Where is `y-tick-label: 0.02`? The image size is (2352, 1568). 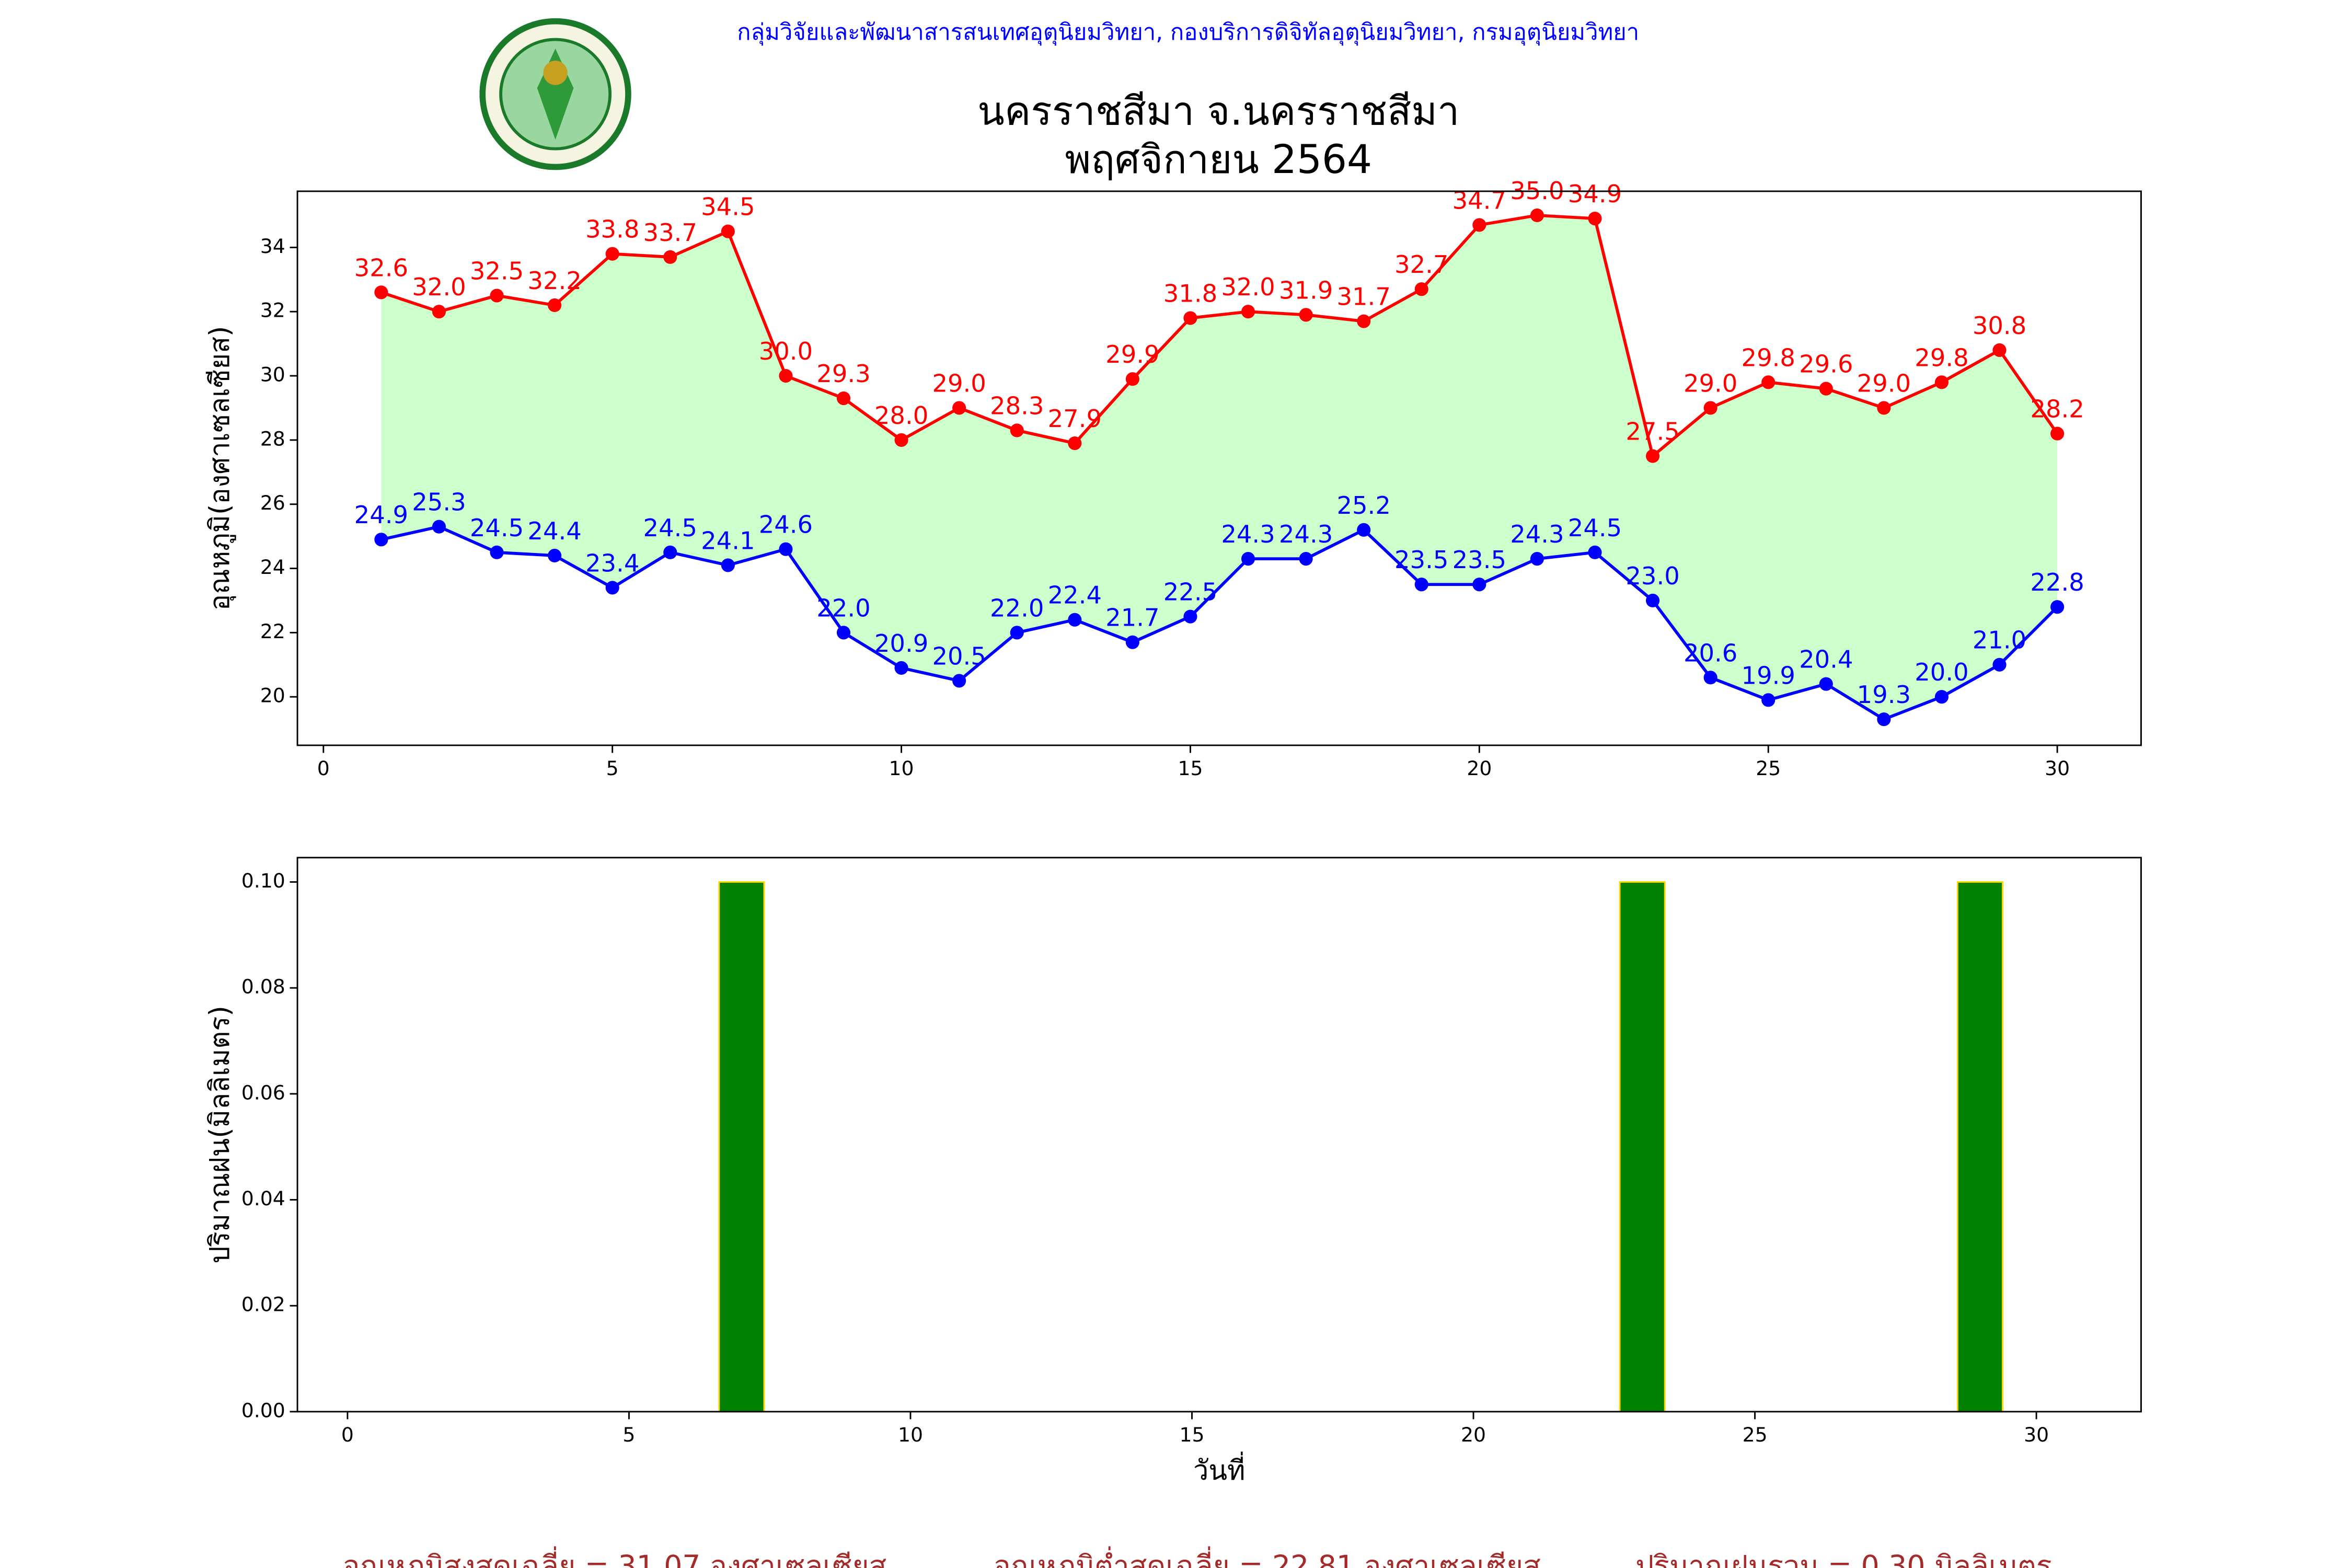 y-tick-label: 0.02 is located at coordinates (263, 1304).